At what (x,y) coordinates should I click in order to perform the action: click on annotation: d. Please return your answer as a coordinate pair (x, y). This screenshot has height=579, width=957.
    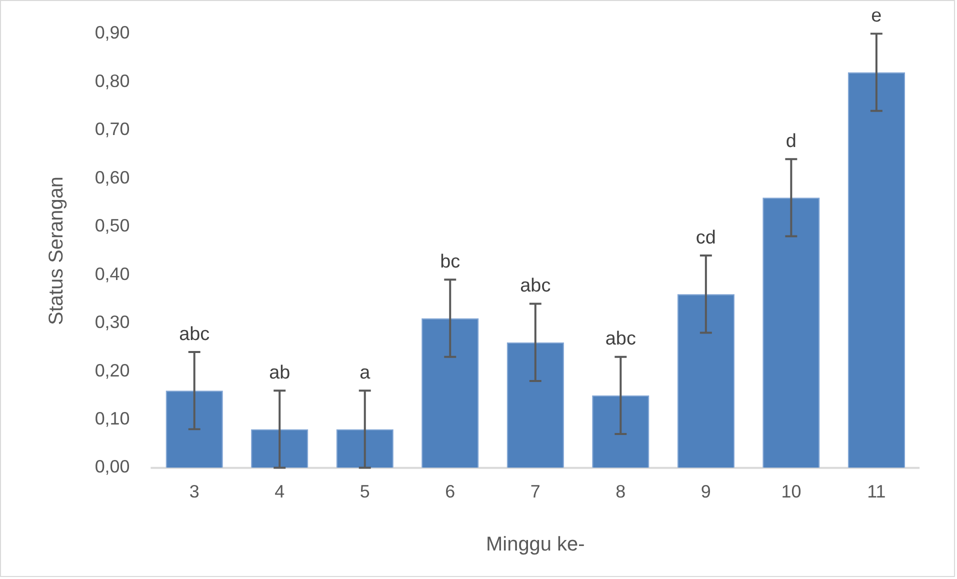
    Looking at the image, I should click on (791, 141).